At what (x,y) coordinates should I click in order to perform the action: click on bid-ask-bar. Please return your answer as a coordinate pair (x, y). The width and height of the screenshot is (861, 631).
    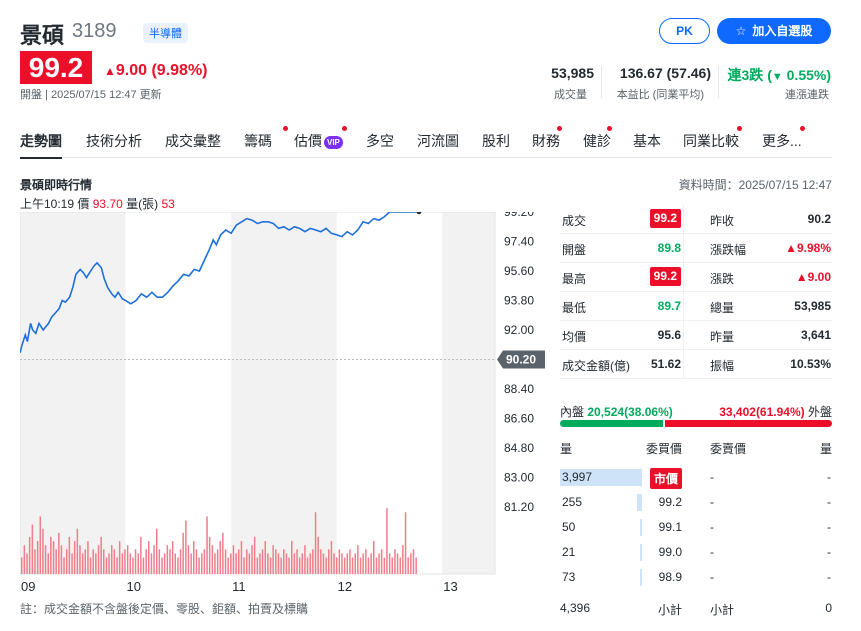
    Looking at the image, I should click on (696, 423).